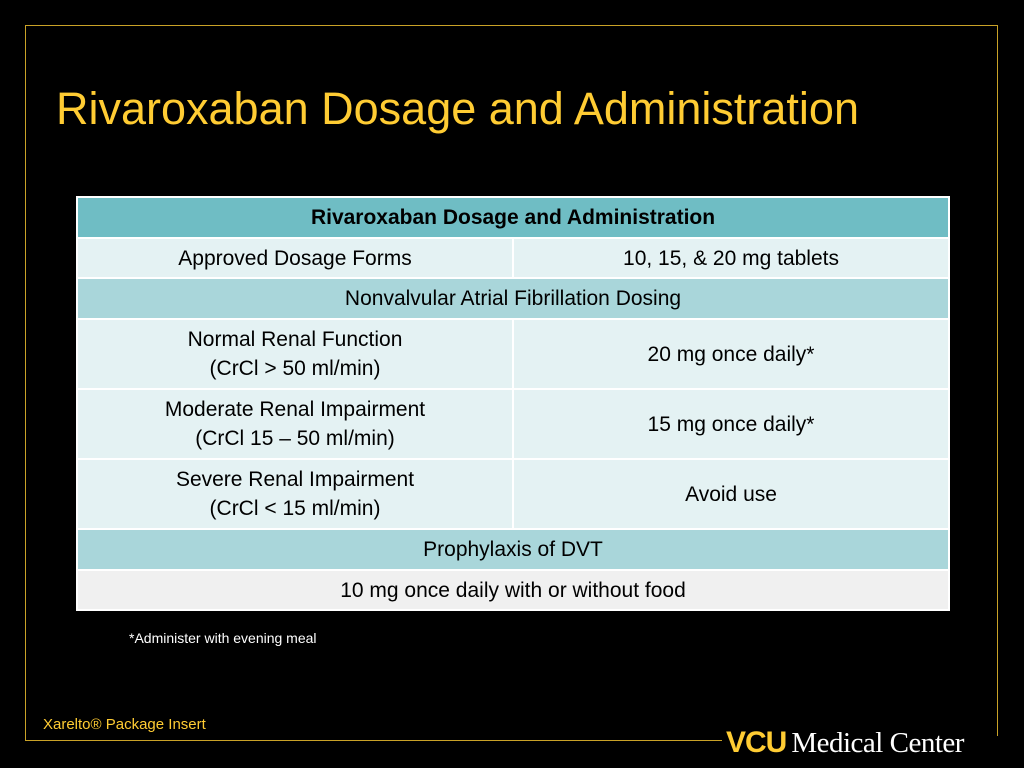 The image size is (1024, 768). What do you see at coordinates (295, 339) in the screenshot?
I see `normal-renal-label-line1: Normal Renal Function` at bounding box center [295, 339].